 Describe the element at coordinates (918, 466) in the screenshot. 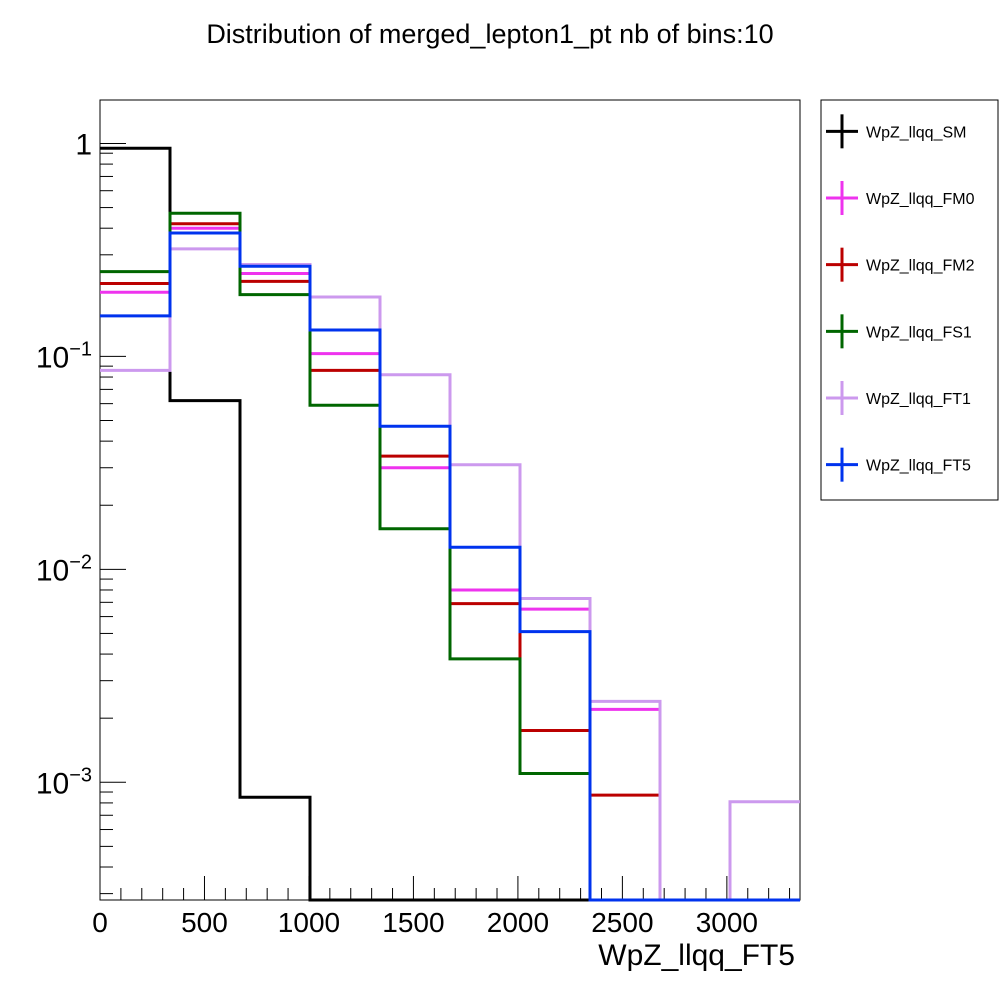

I see `legend-label: WpZ_llqq_FT5` at that location.